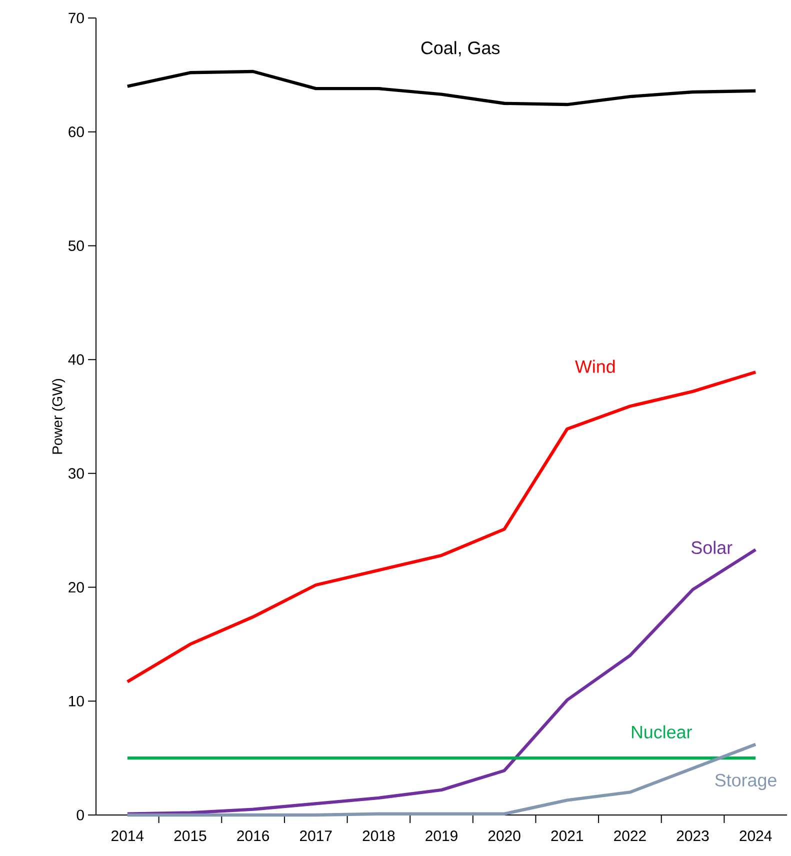 This screenshot has height=856, width=791. I want to click on x-tick-label: 2019, so click(442, 836).